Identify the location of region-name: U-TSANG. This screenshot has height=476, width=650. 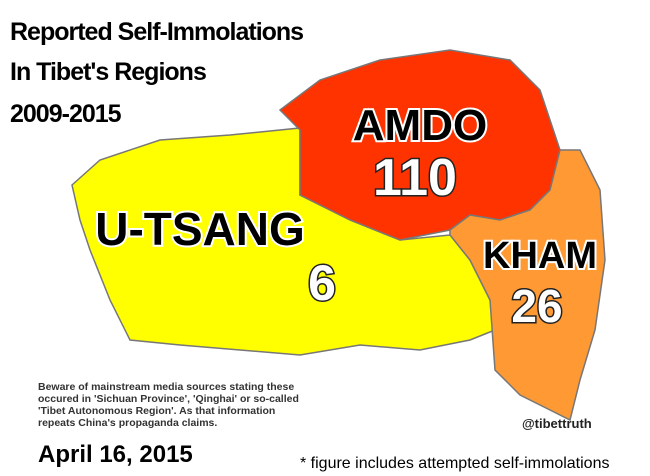
(200, 229).